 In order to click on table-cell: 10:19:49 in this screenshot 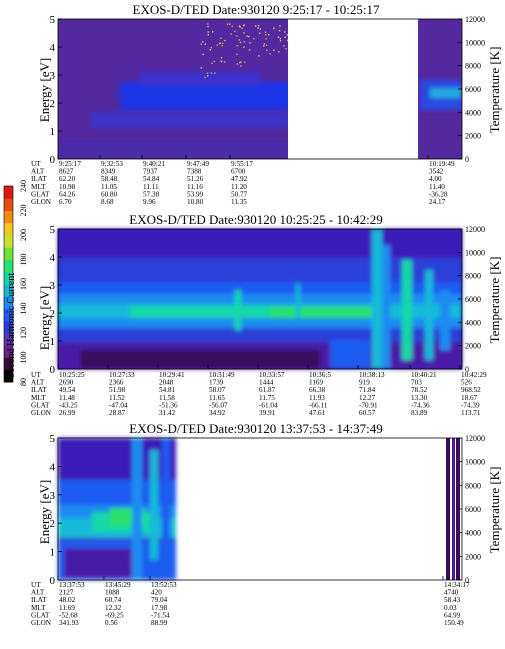, I will do `click(442, 164)`.